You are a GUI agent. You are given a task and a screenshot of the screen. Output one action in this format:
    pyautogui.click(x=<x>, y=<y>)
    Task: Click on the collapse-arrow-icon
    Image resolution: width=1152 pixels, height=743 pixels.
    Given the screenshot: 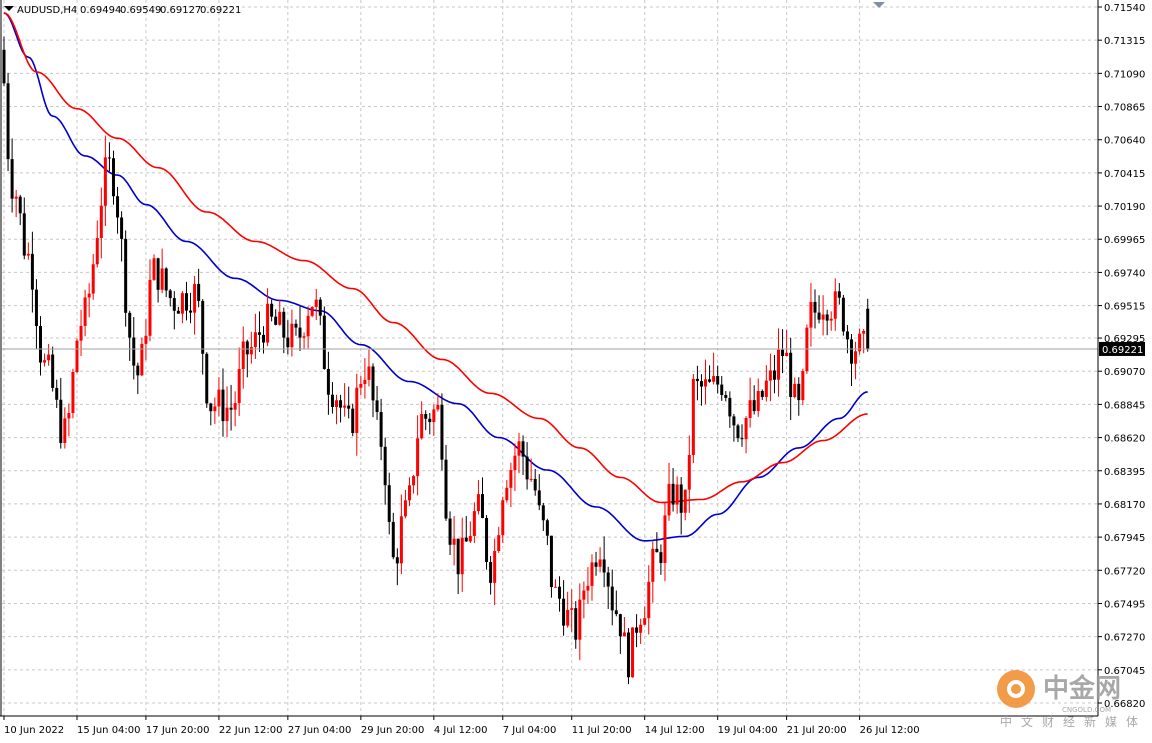 What is the action you would take?
    pyautogui.click(x=9, y=8)
    